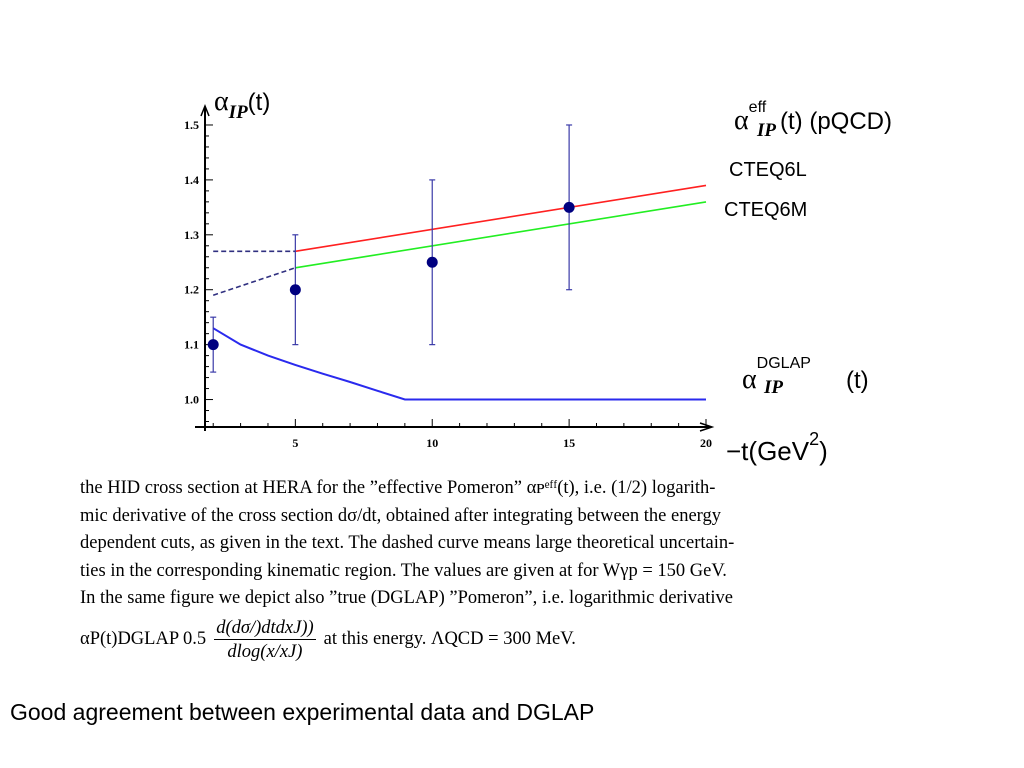 The width and height of the screenshot is (1024, 768). Describe the element at coordinates (265, 651) in the screenshot. I see `formula-denominator: dlog(x/xJ)` at that location.